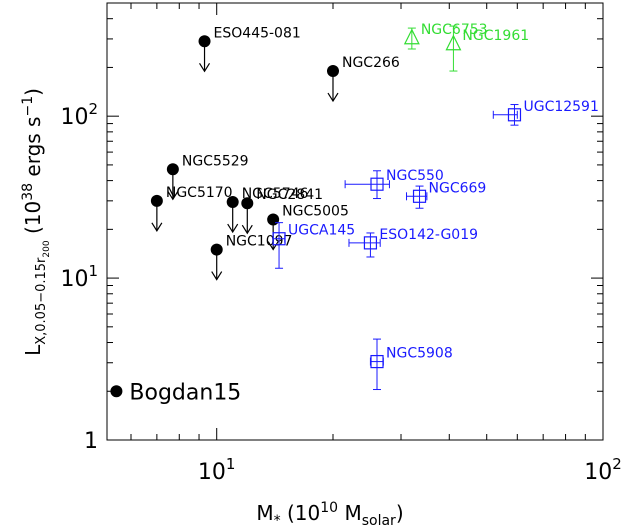 This screenshot has width=626, height=531. What do you see at coordinates (560, 107) in the screenshot?
I see `point-label: UGC12591` at bounding box center [560, 107].